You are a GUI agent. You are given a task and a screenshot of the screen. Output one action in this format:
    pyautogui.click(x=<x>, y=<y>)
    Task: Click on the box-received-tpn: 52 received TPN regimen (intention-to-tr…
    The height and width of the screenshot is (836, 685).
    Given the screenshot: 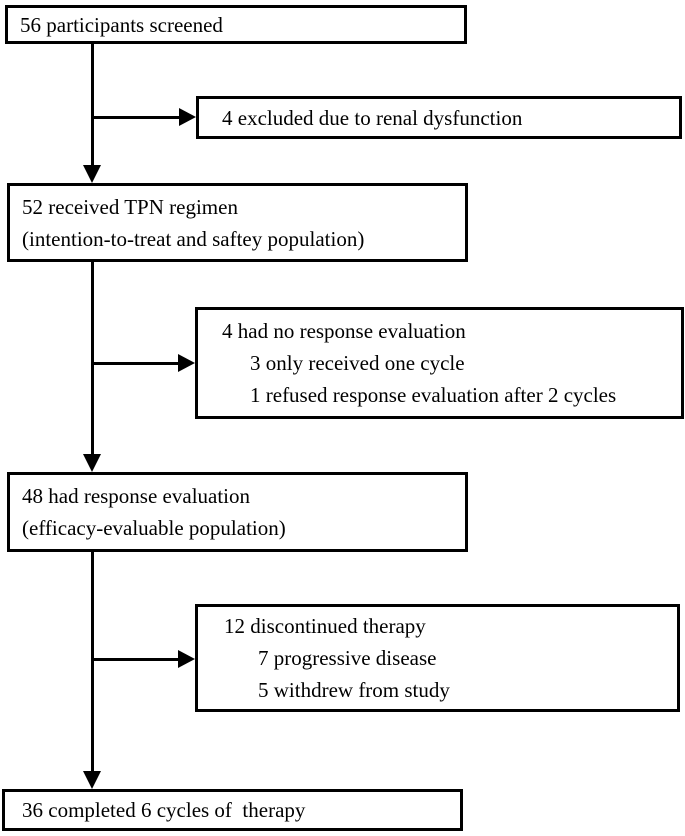 What is the action you would take?
    pyautogui.click(x=237, y=222)
    